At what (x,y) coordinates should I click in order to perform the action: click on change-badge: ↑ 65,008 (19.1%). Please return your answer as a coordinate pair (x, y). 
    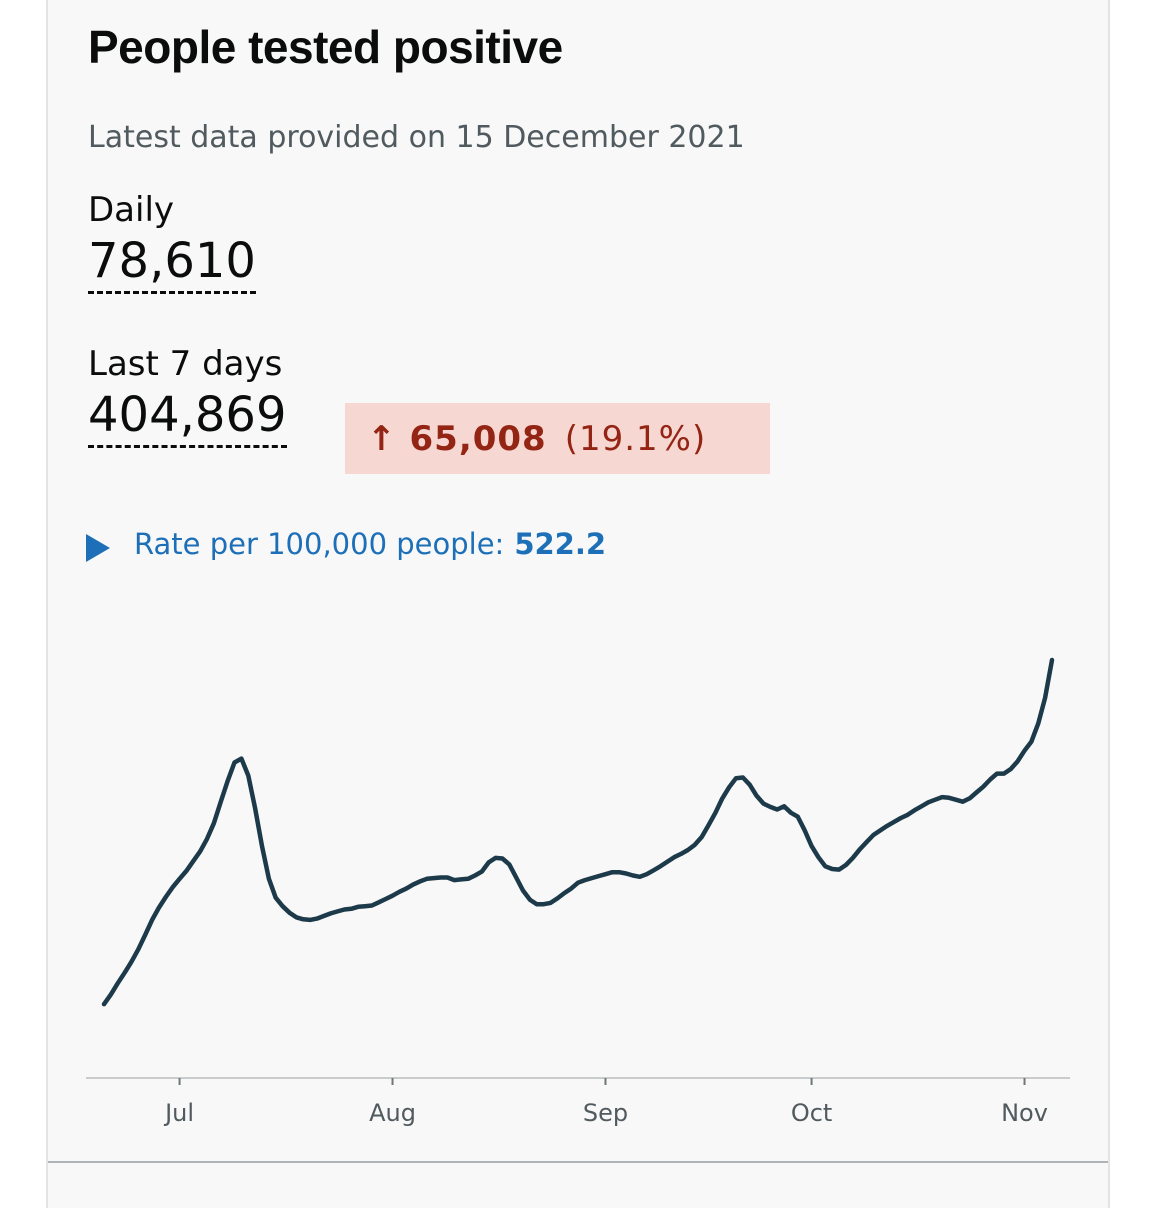
    Looking at the image, I should click on (557, 438).